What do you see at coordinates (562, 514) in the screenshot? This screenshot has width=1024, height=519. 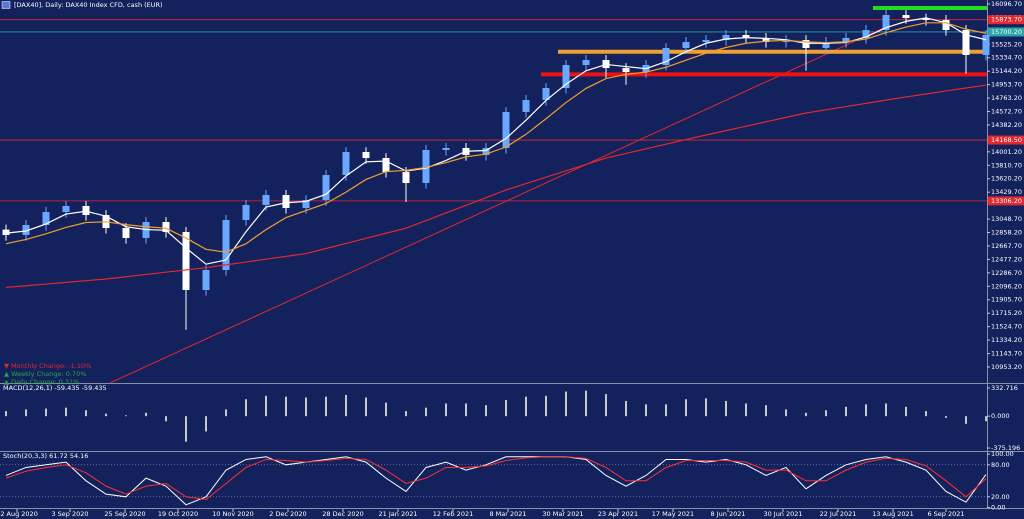 I see `x-tick-label: 30 Mar 2021` at bounding box center [562, 514].